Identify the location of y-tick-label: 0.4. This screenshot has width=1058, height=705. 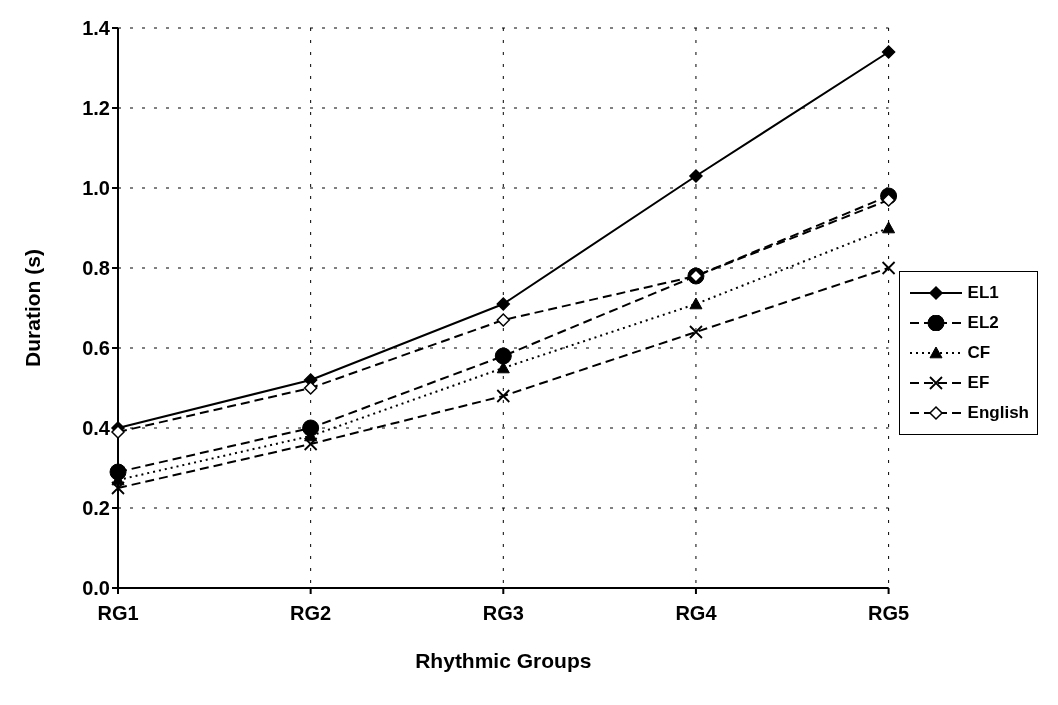
(96, 428).